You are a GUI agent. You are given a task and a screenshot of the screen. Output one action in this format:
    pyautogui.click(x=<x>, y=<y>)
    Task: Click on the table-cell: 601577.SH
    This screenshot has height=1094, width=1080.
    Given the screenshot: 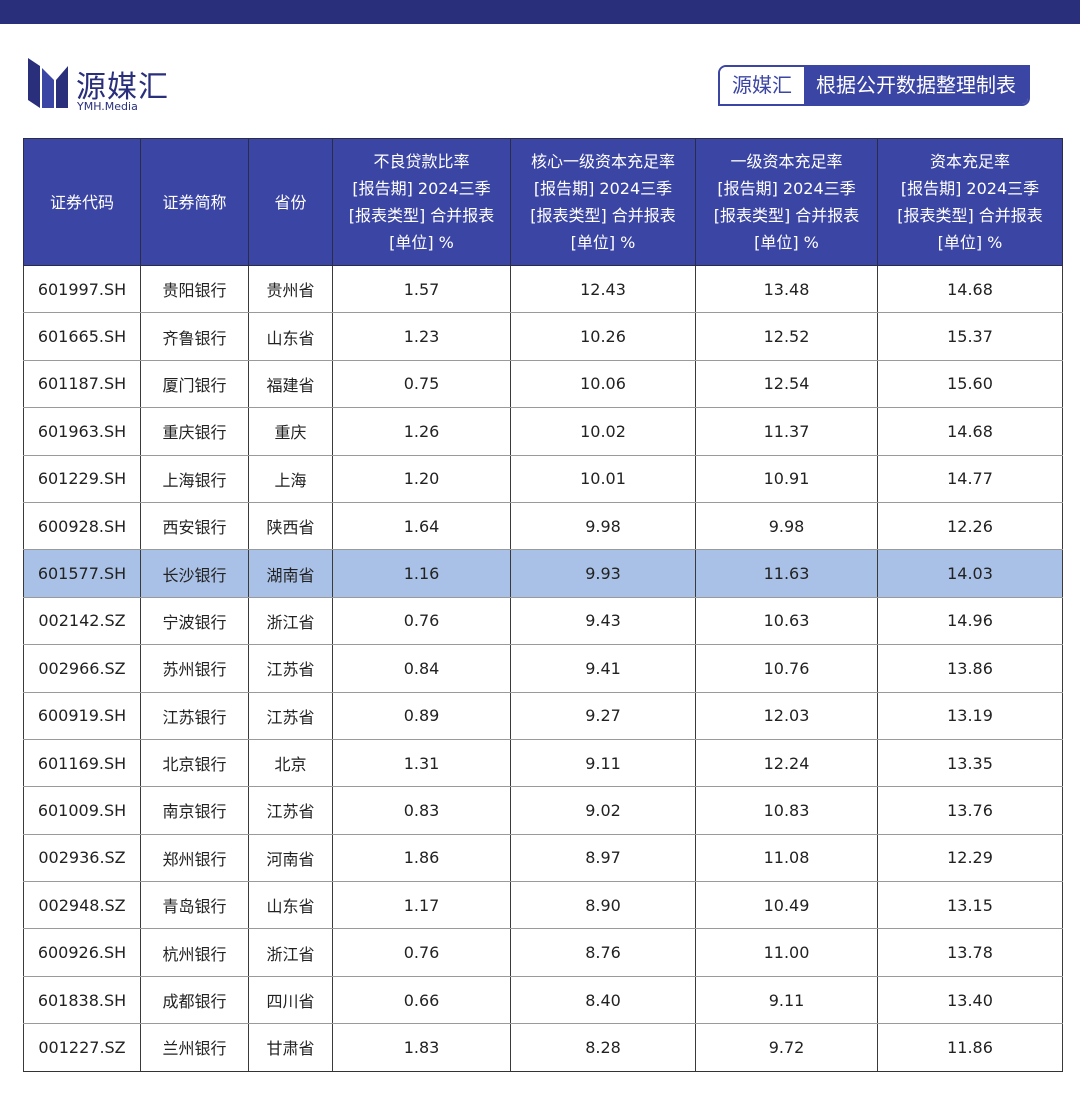 What is the action you would take?
    pyautogui.click(x=82, y=573)
    